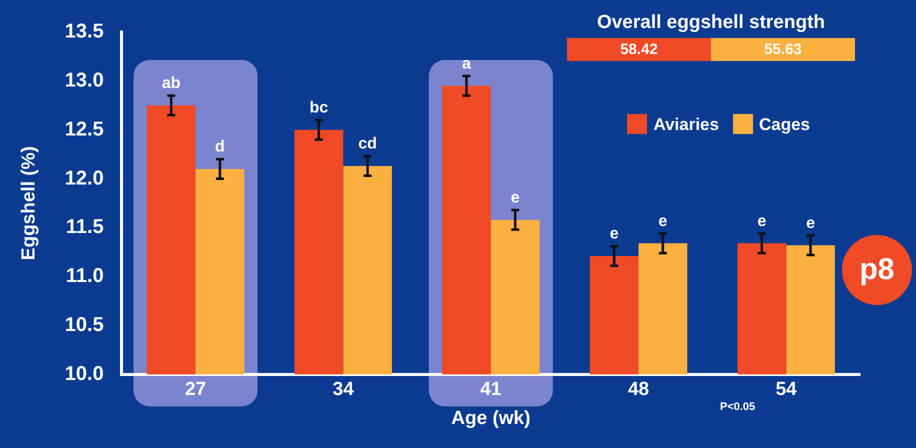 This screenshot has height=448, width=916. What do you see at coordinates (85, 227) in the screenshot?
I see `y-tick-label: 11.5` at bounding box center [85, 227].